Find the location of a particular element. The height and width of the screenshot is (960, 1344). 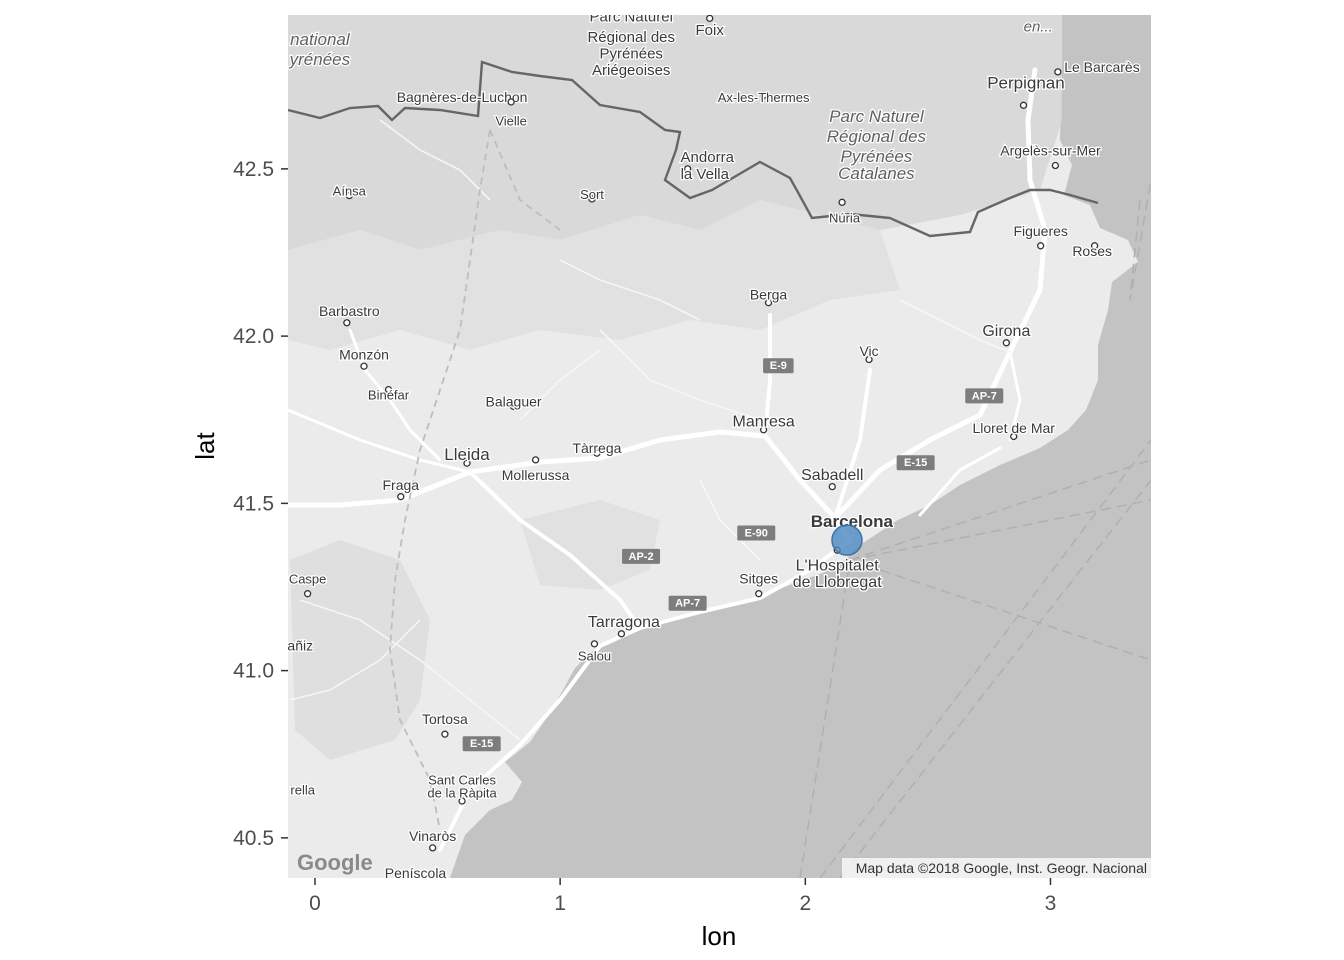

place-label-la-vella: la Vella is located at coordinates (705, 174).